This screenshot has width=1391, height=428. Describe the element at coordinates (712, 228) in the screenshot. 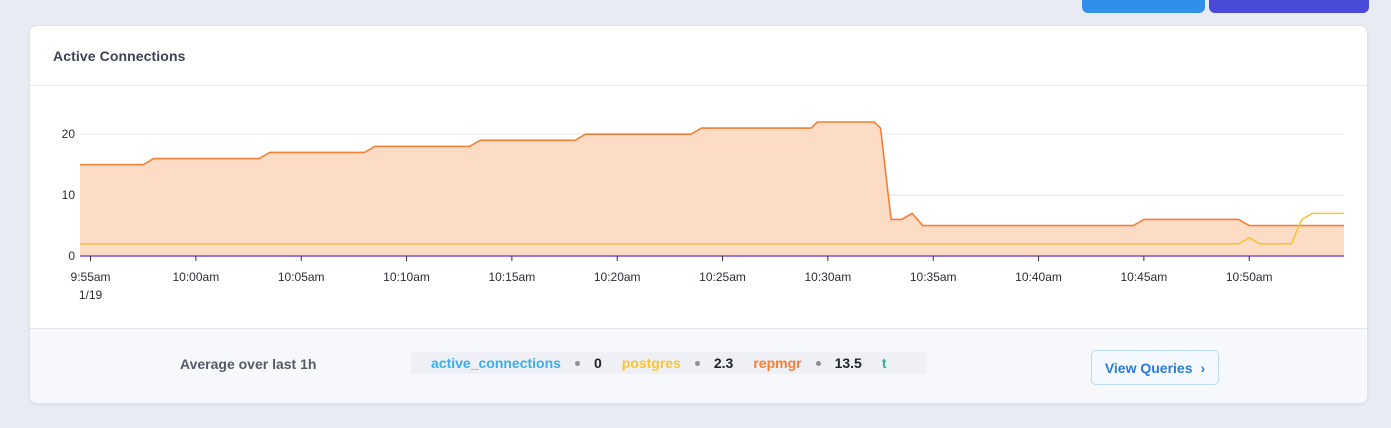

I see `series-line-postgres` at that location.